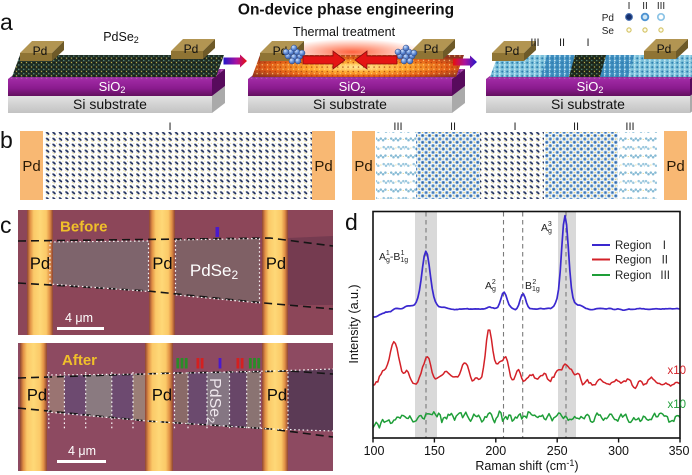 Image resolution: width=692 pixels, height=475 pixels. Describe the element at coordinates (495, 451) in the screenshot. I see `svg-text: 200` at that location.